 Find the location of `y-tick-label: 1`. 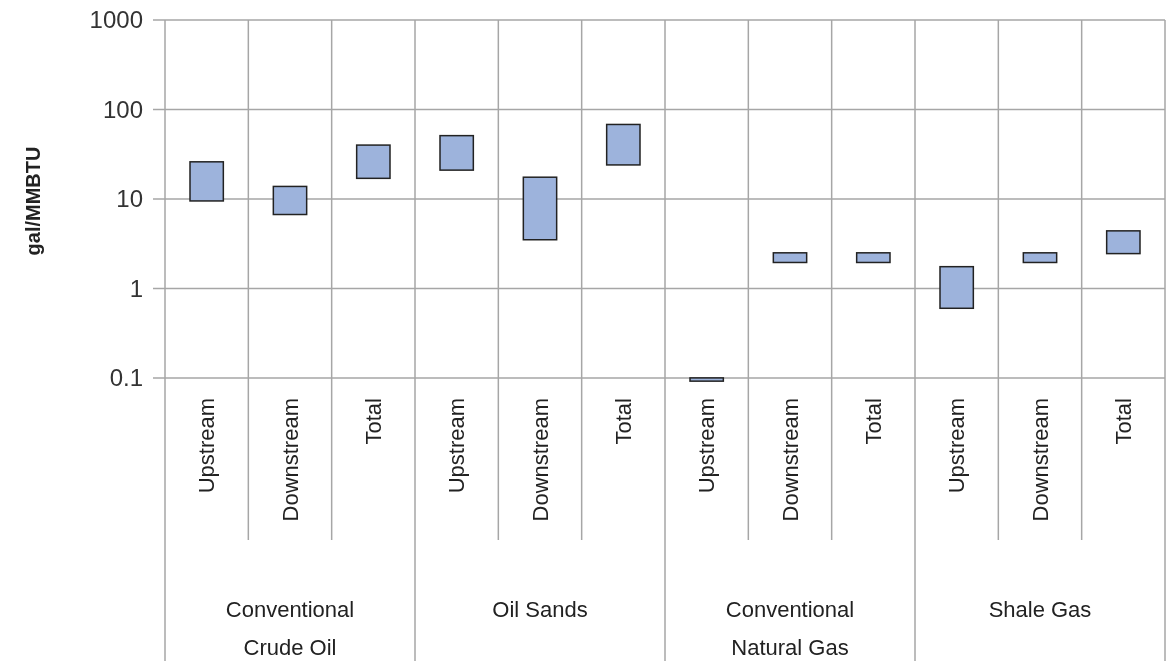

y-tick-label: 1 is located at coordinates (136, 288).